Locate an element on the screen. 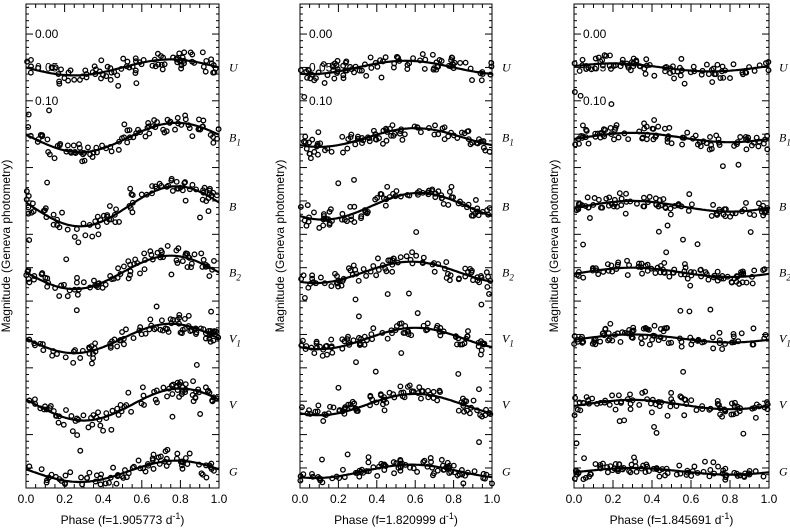 Image resolution: width=790 pixels, height=528 pixels. x-tick-label: 0.4 is located at coordinates (652, 499).